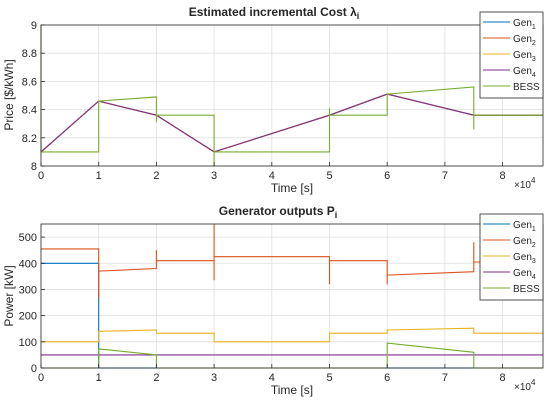 The image size is (550, 404). Describe the element at coordinates (28, 290) in the screenshot. I see `y-tick-label: 300` at that location.